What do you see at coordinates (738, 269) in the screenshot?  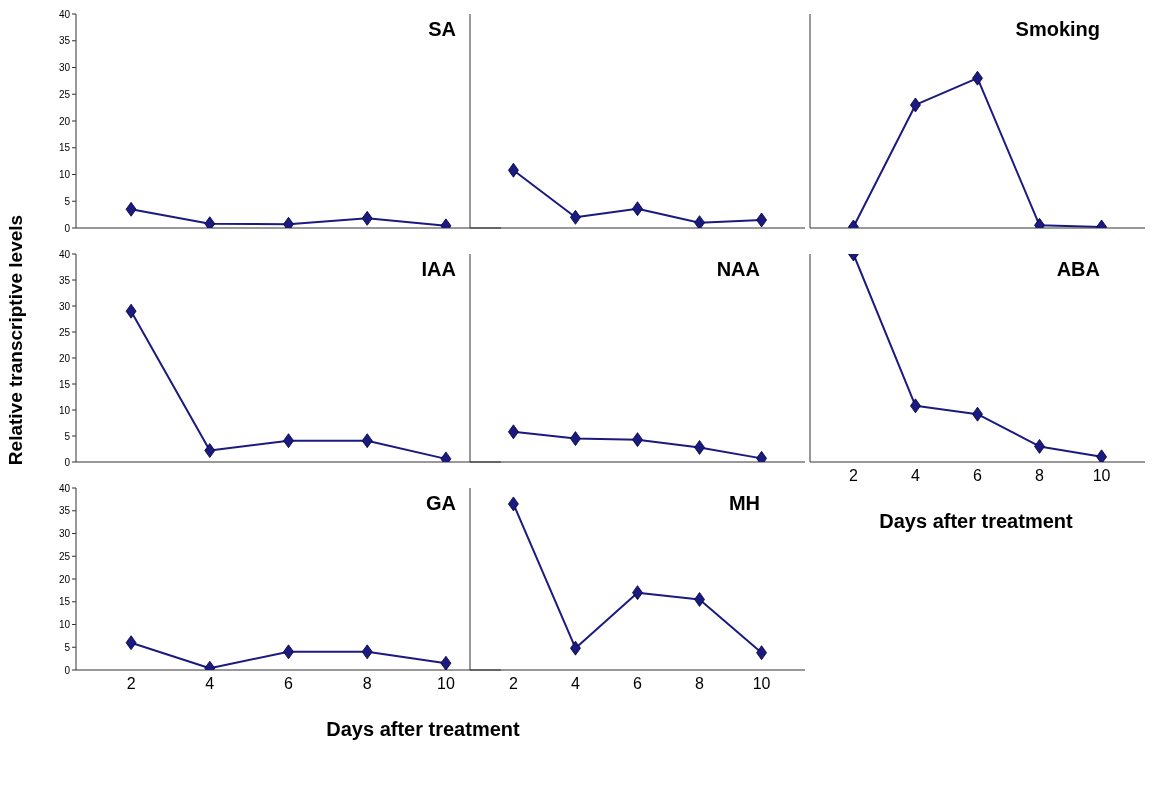 I see `chart-title: NAA` at bounding box center [738, 269].